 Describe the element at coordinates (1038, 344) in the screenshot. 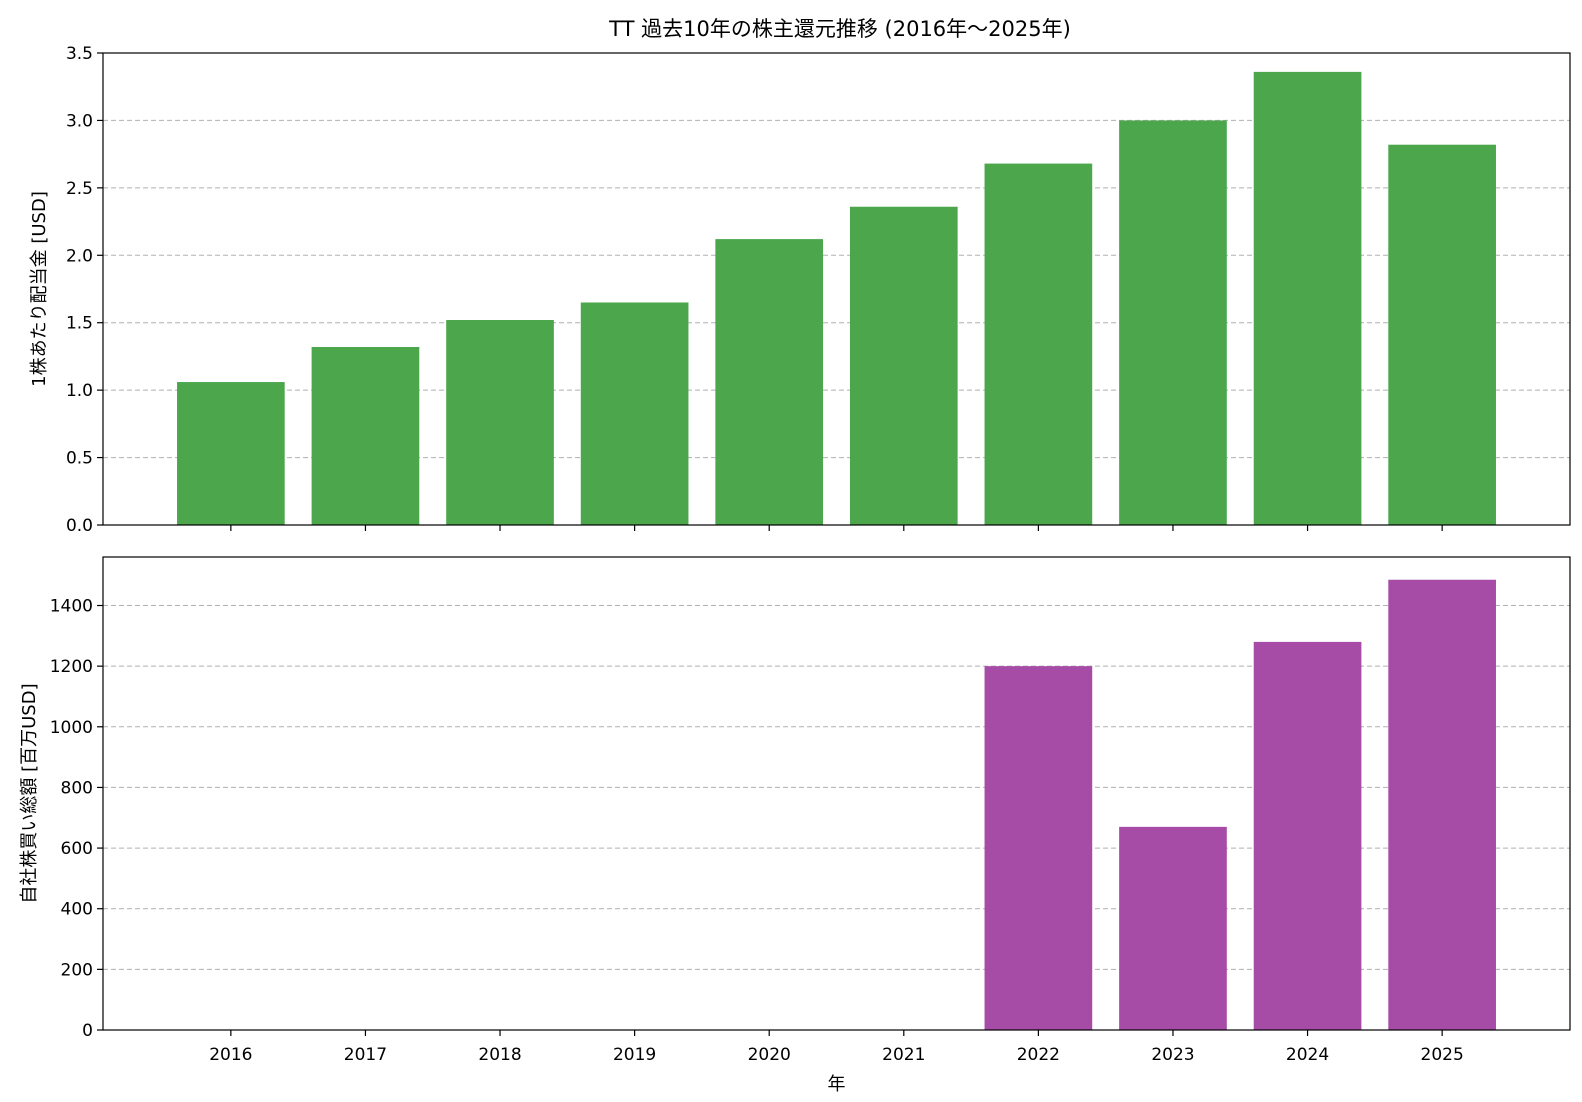

I see `dividend-bar-2022` at that location.